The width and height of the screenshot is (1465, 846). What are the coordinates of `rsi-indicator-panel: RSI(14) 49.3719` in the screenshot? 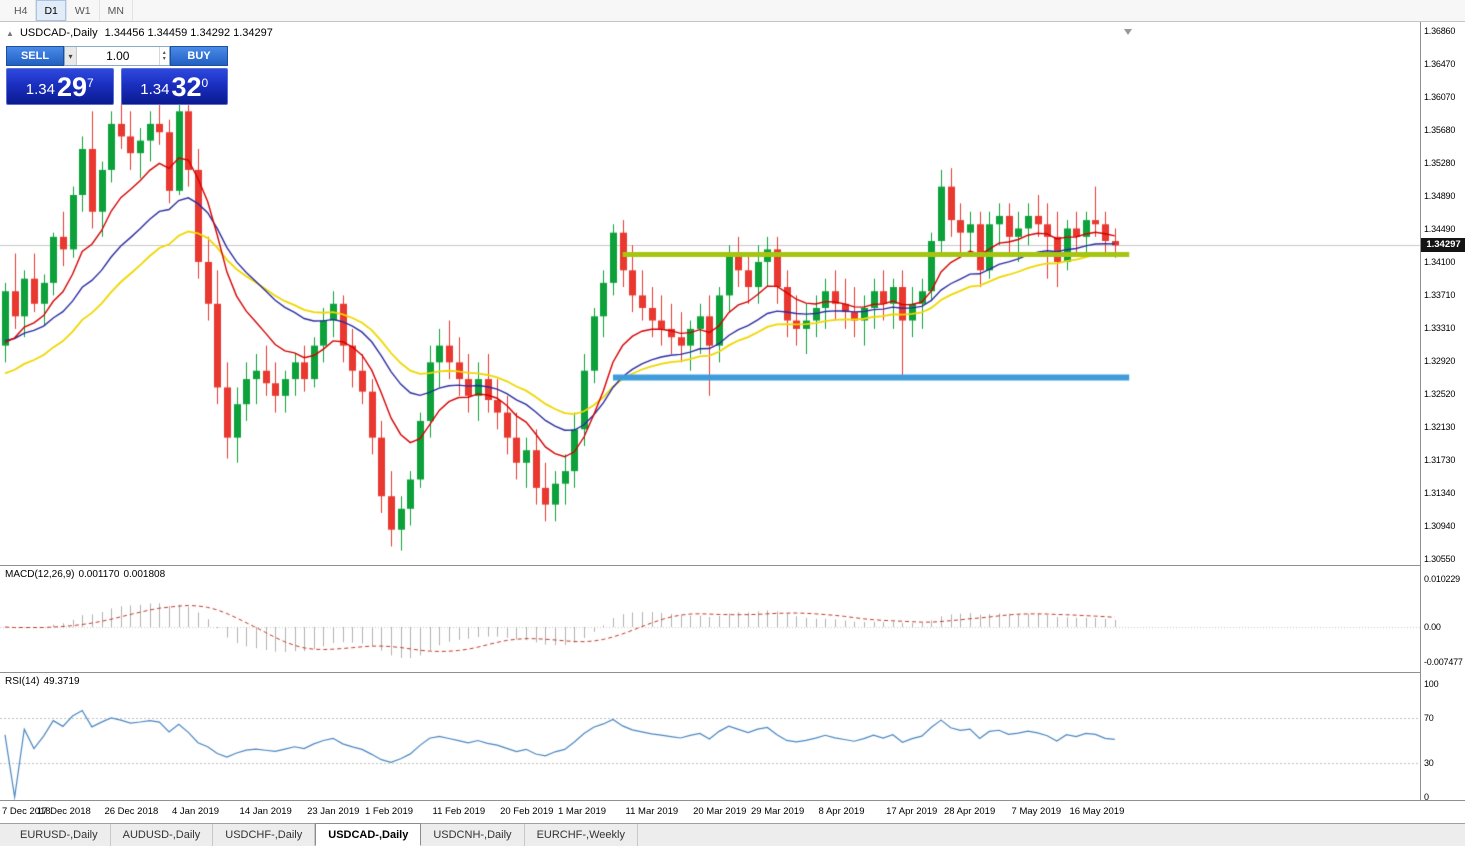 It's located at (710, 736).